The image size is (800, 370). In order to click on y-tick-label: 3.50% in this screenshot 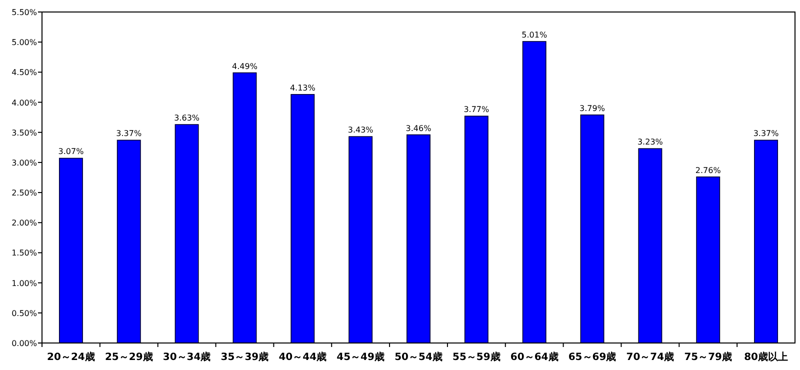, I will do `click(25, 133)`.